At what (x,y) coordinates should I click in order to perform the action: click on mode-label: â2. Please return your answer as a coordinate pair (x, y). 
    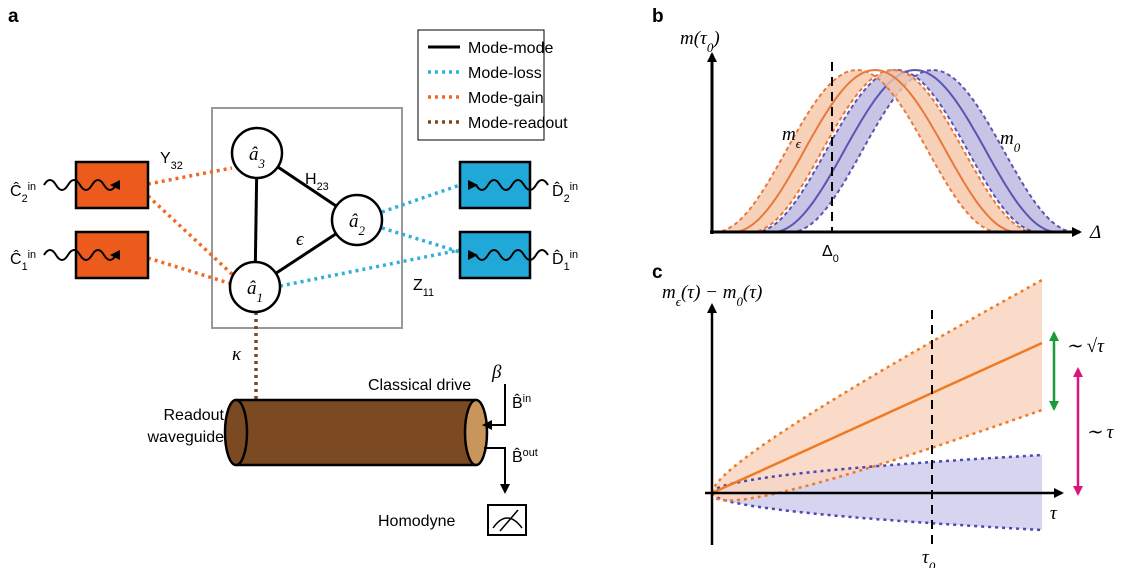
    Looking at the image, I should click on (357, 224).